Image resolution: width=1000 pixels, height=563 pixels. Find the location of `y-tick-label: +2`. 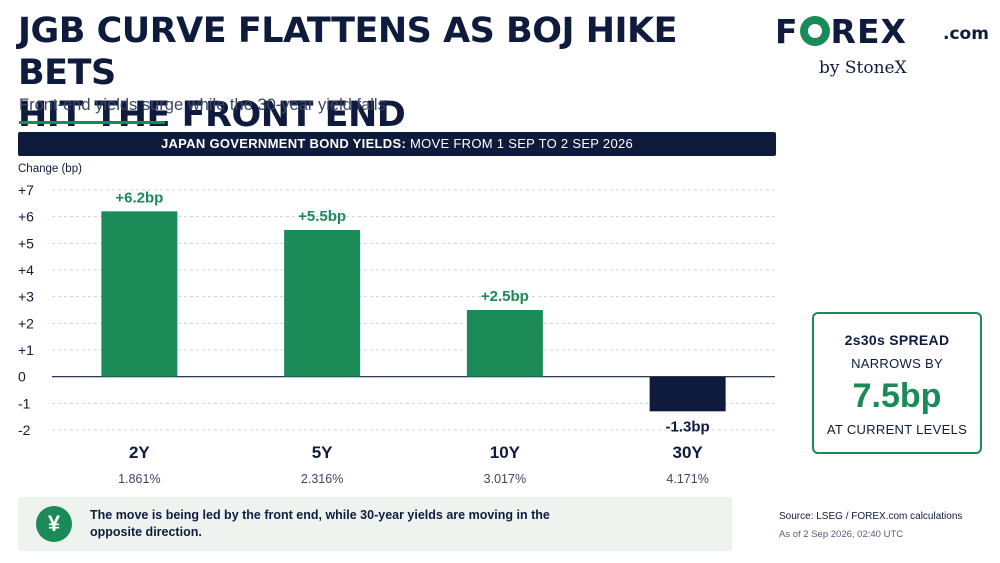

y-tick-label: +2 is located at coordinates (26, 323).